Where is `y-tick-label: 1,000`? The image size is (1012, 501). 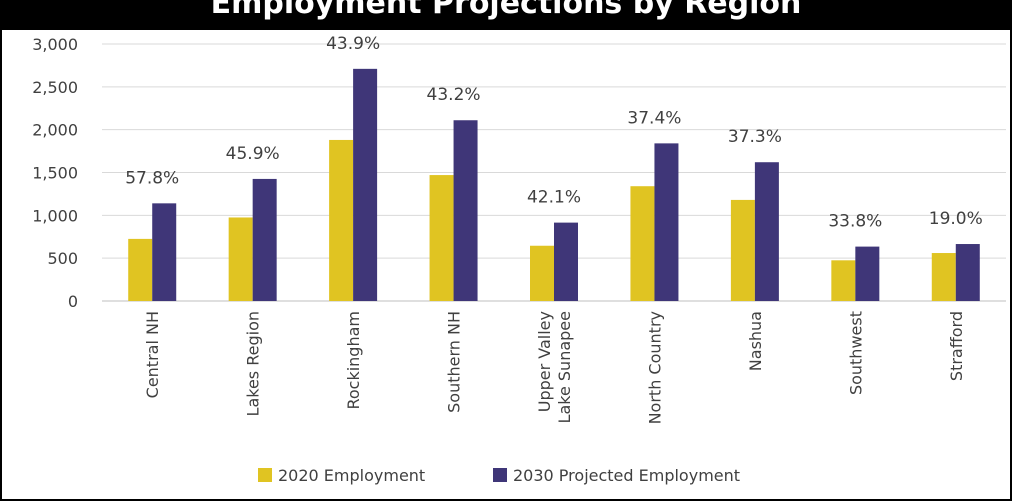
y-tick-label: 1,000 is located at coordinates (55, 215).